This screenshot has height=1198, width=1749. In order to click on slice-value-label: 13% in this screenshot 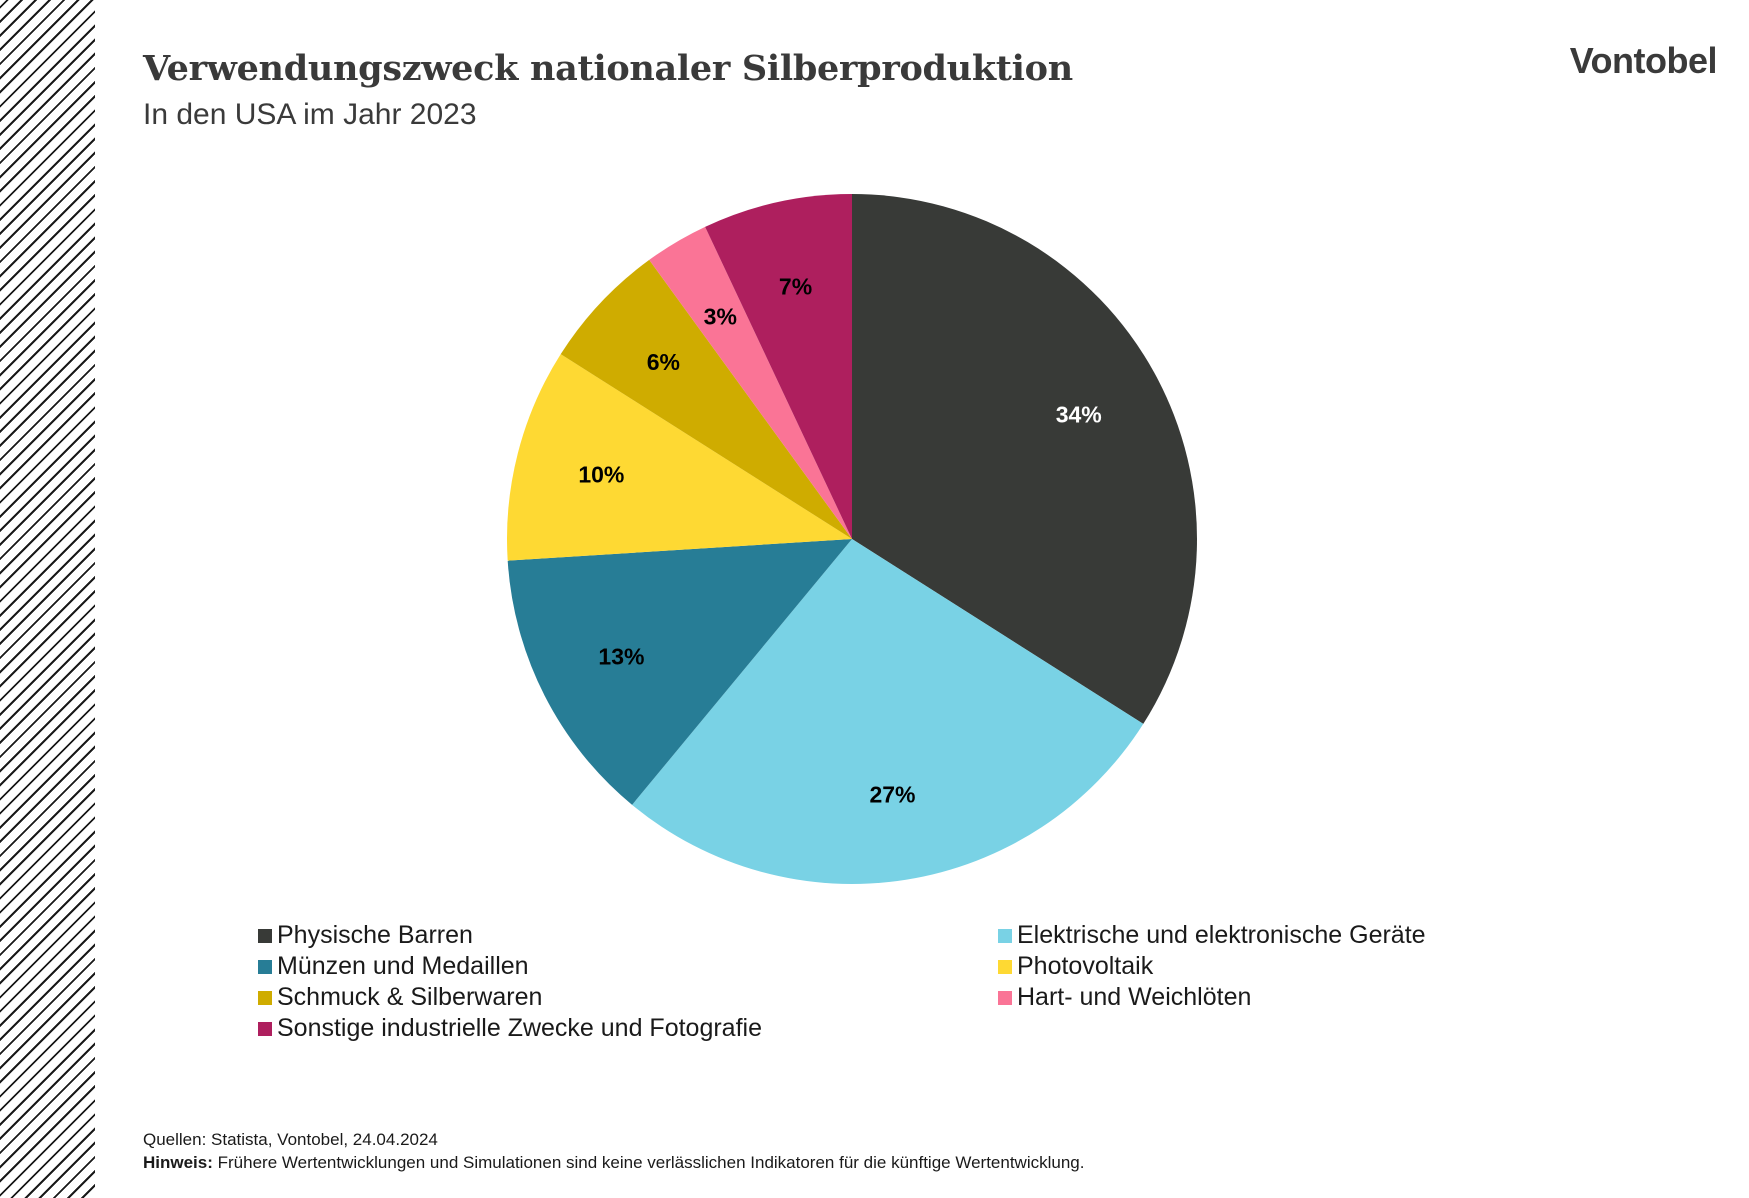, I will do `click(621, 656)`.